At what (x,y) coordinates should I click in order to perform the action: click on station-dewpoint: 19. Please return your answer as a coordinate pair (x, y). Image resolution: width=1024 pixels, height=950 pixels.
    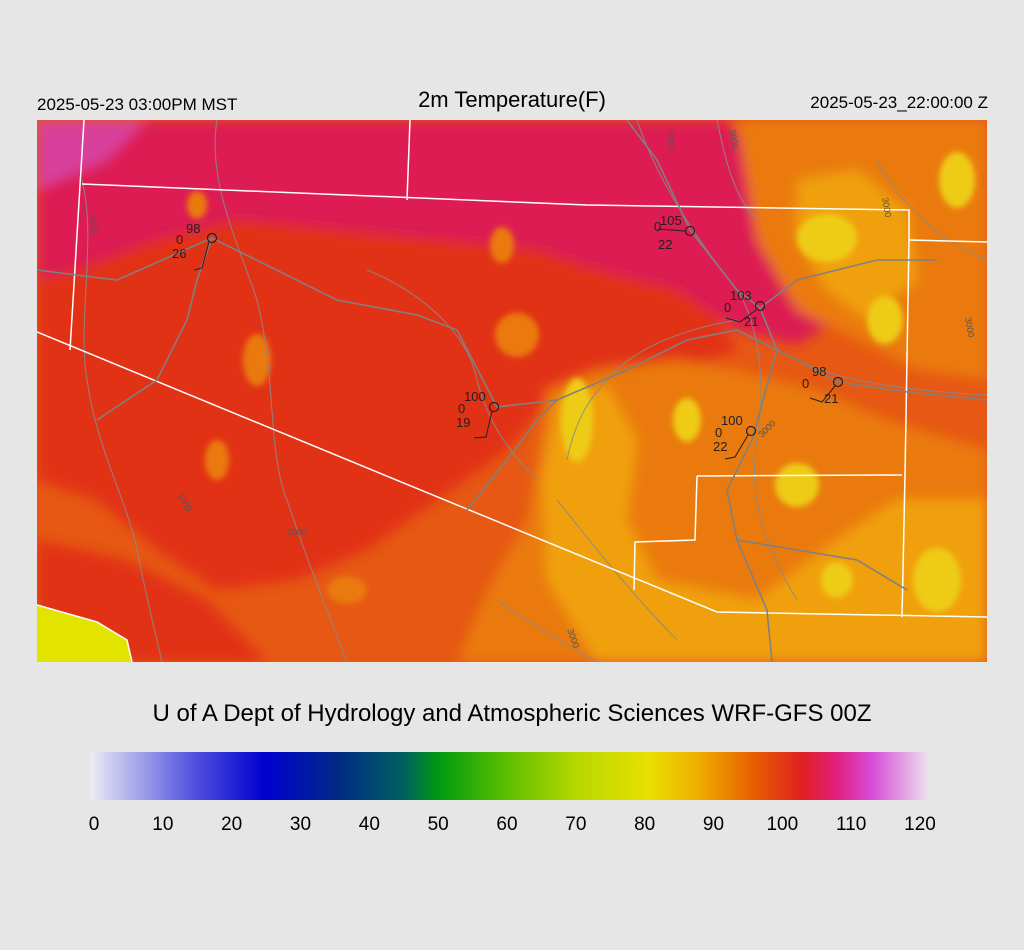
    Looking at the image, I should click on (463, 422).